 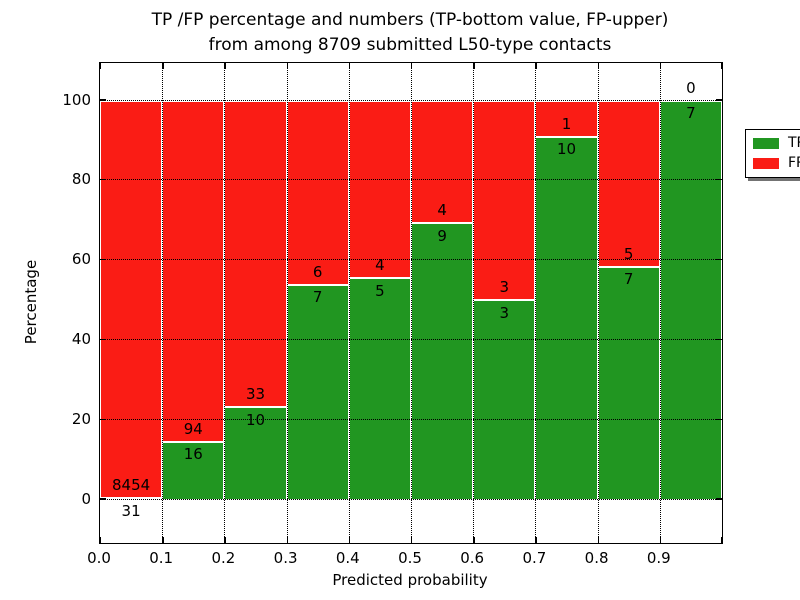 I want to click on x-tick-label: 0.4, so click(x=347, y=558).